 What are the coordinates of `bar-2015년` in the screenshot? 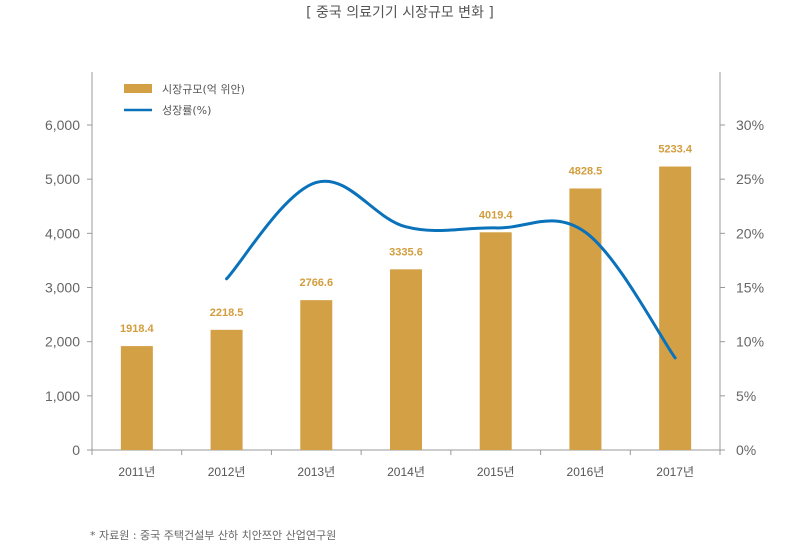 It's located at (495, 341).